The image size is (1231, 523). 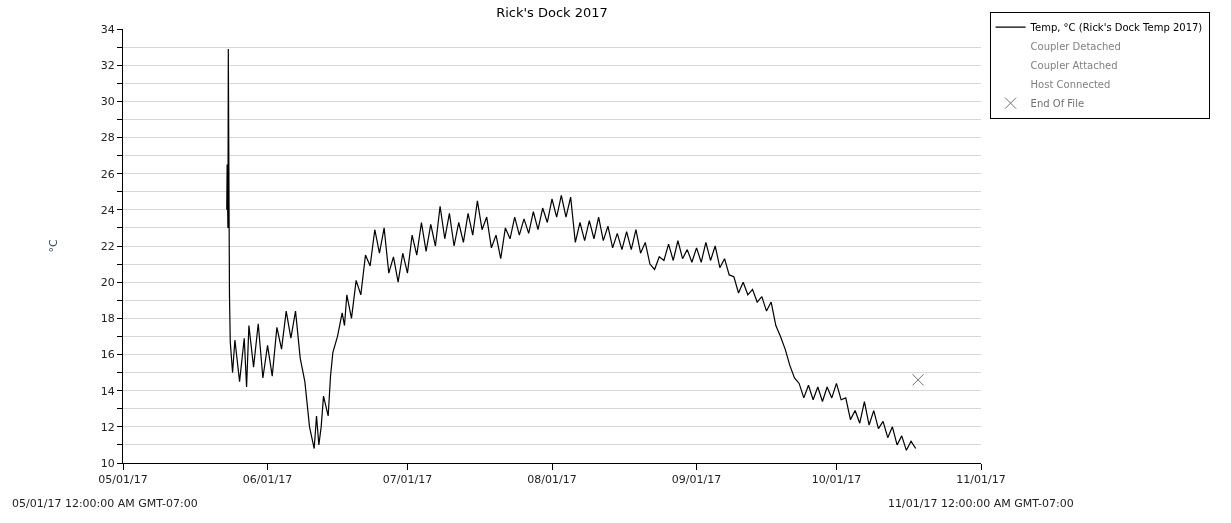 I want to click on legend-label: Host Connected, so click(x=1070, y=85).